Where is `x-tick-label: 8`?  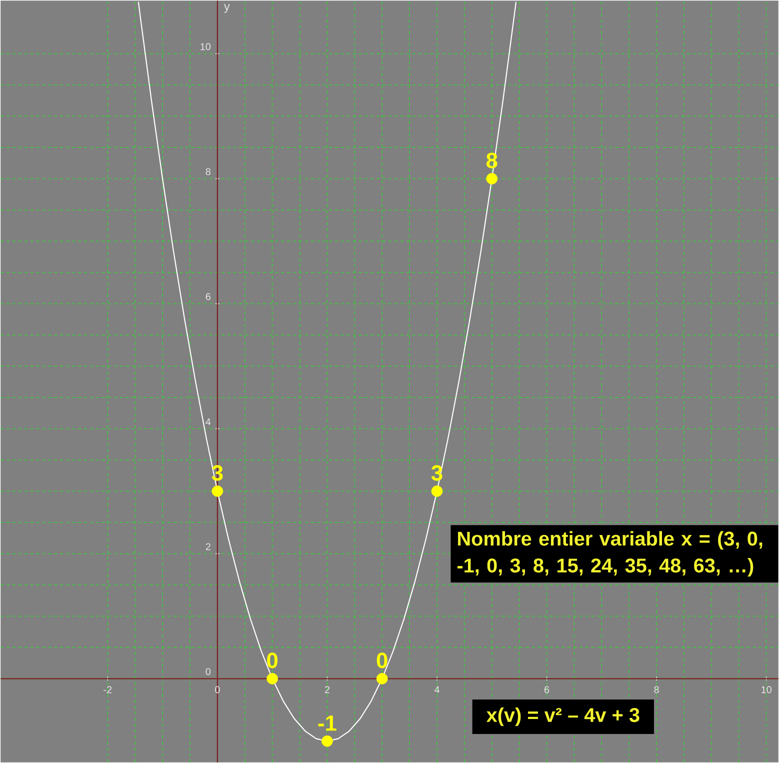 x-tick-label: 8 is located at coordinates (656, 690).